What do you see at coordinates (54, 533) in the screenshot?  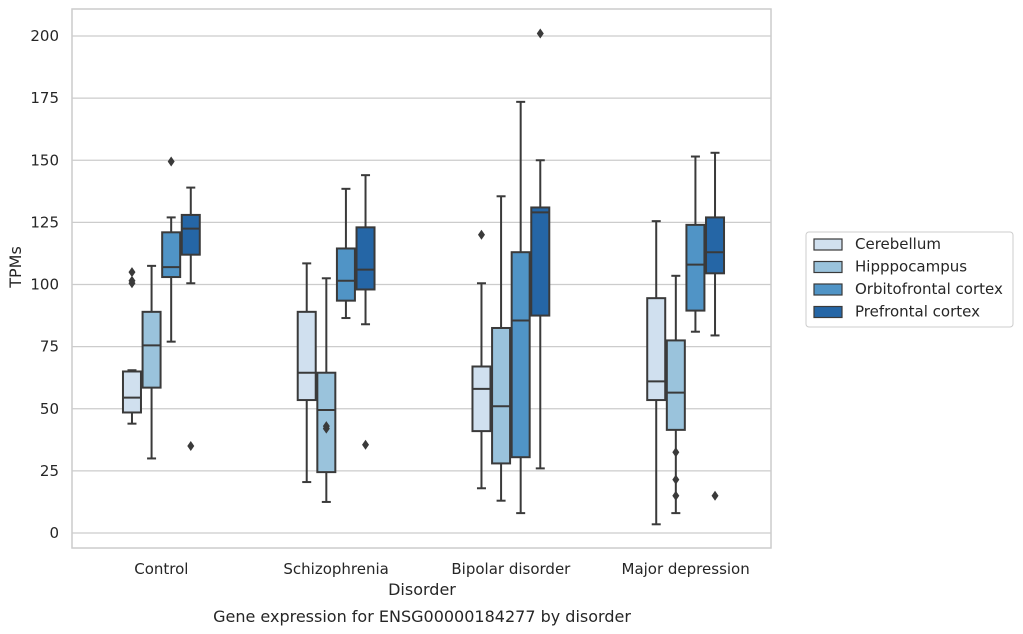 I see `y-tick-label: 0` at bounding box center [54, 533].